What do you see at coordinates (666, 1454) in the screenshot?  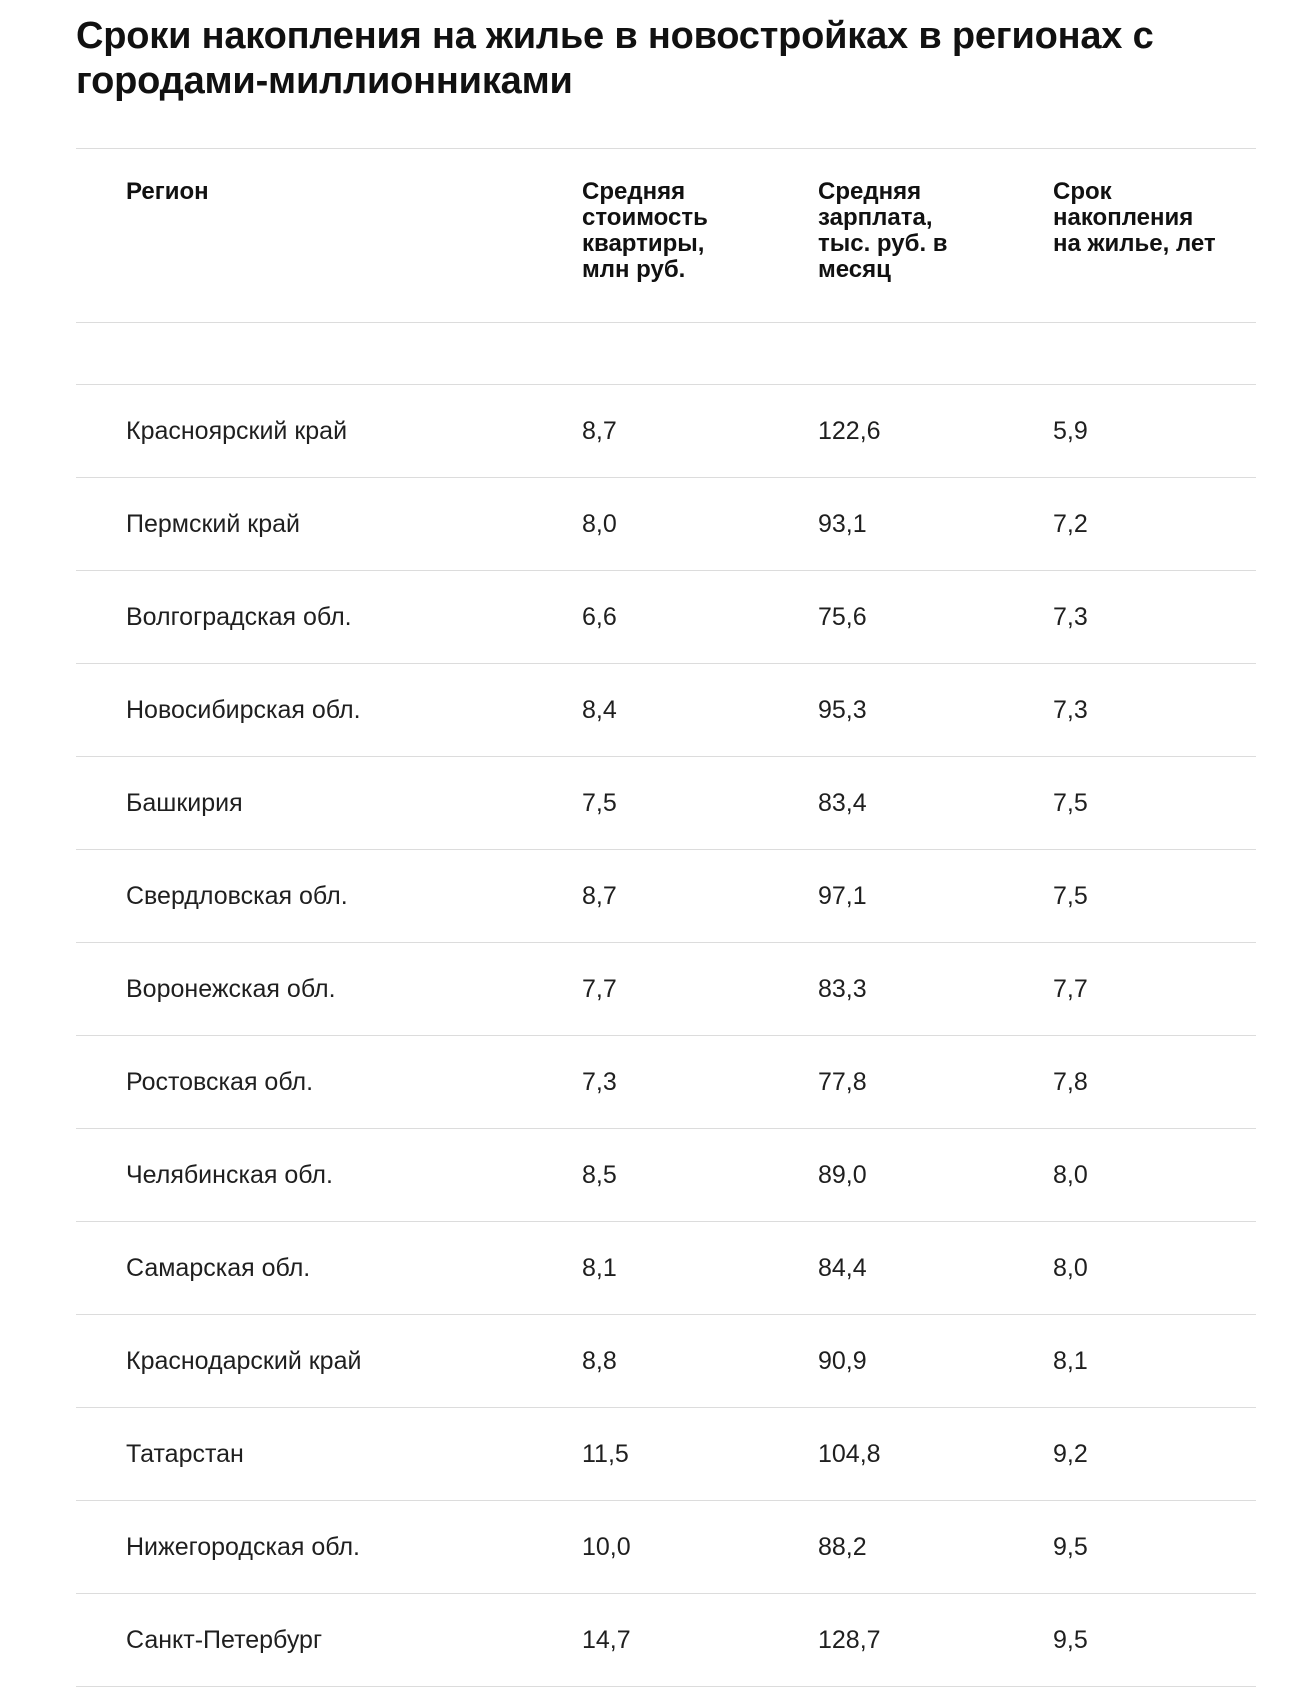 I see `table-row: Татарстан 11,5 104,8 9,2` at bounding box center [666, 1454].